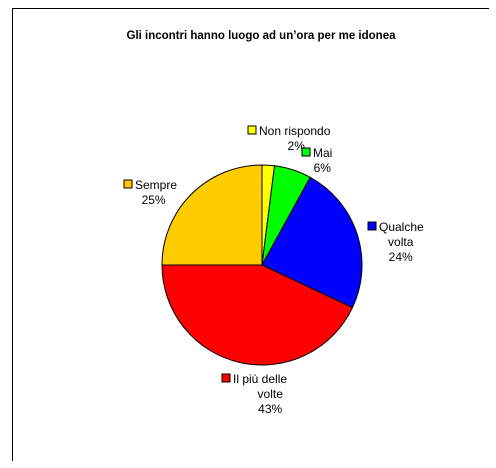 This screenshot has width=496, height=468. Describe the element at coordinates (401, 242) in the screenshot. I see `category-label-qualche-volta: volta` at that location.